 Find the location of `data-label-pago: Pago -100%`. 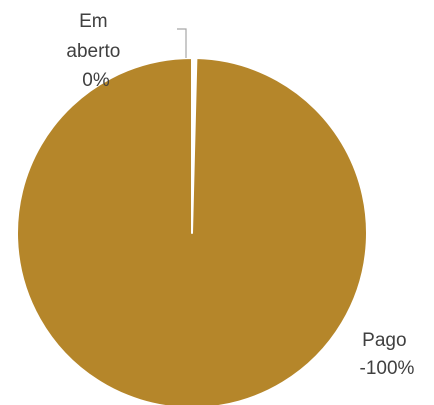

data-label-pago: Pago -100% is located at coordinates (387, 354).